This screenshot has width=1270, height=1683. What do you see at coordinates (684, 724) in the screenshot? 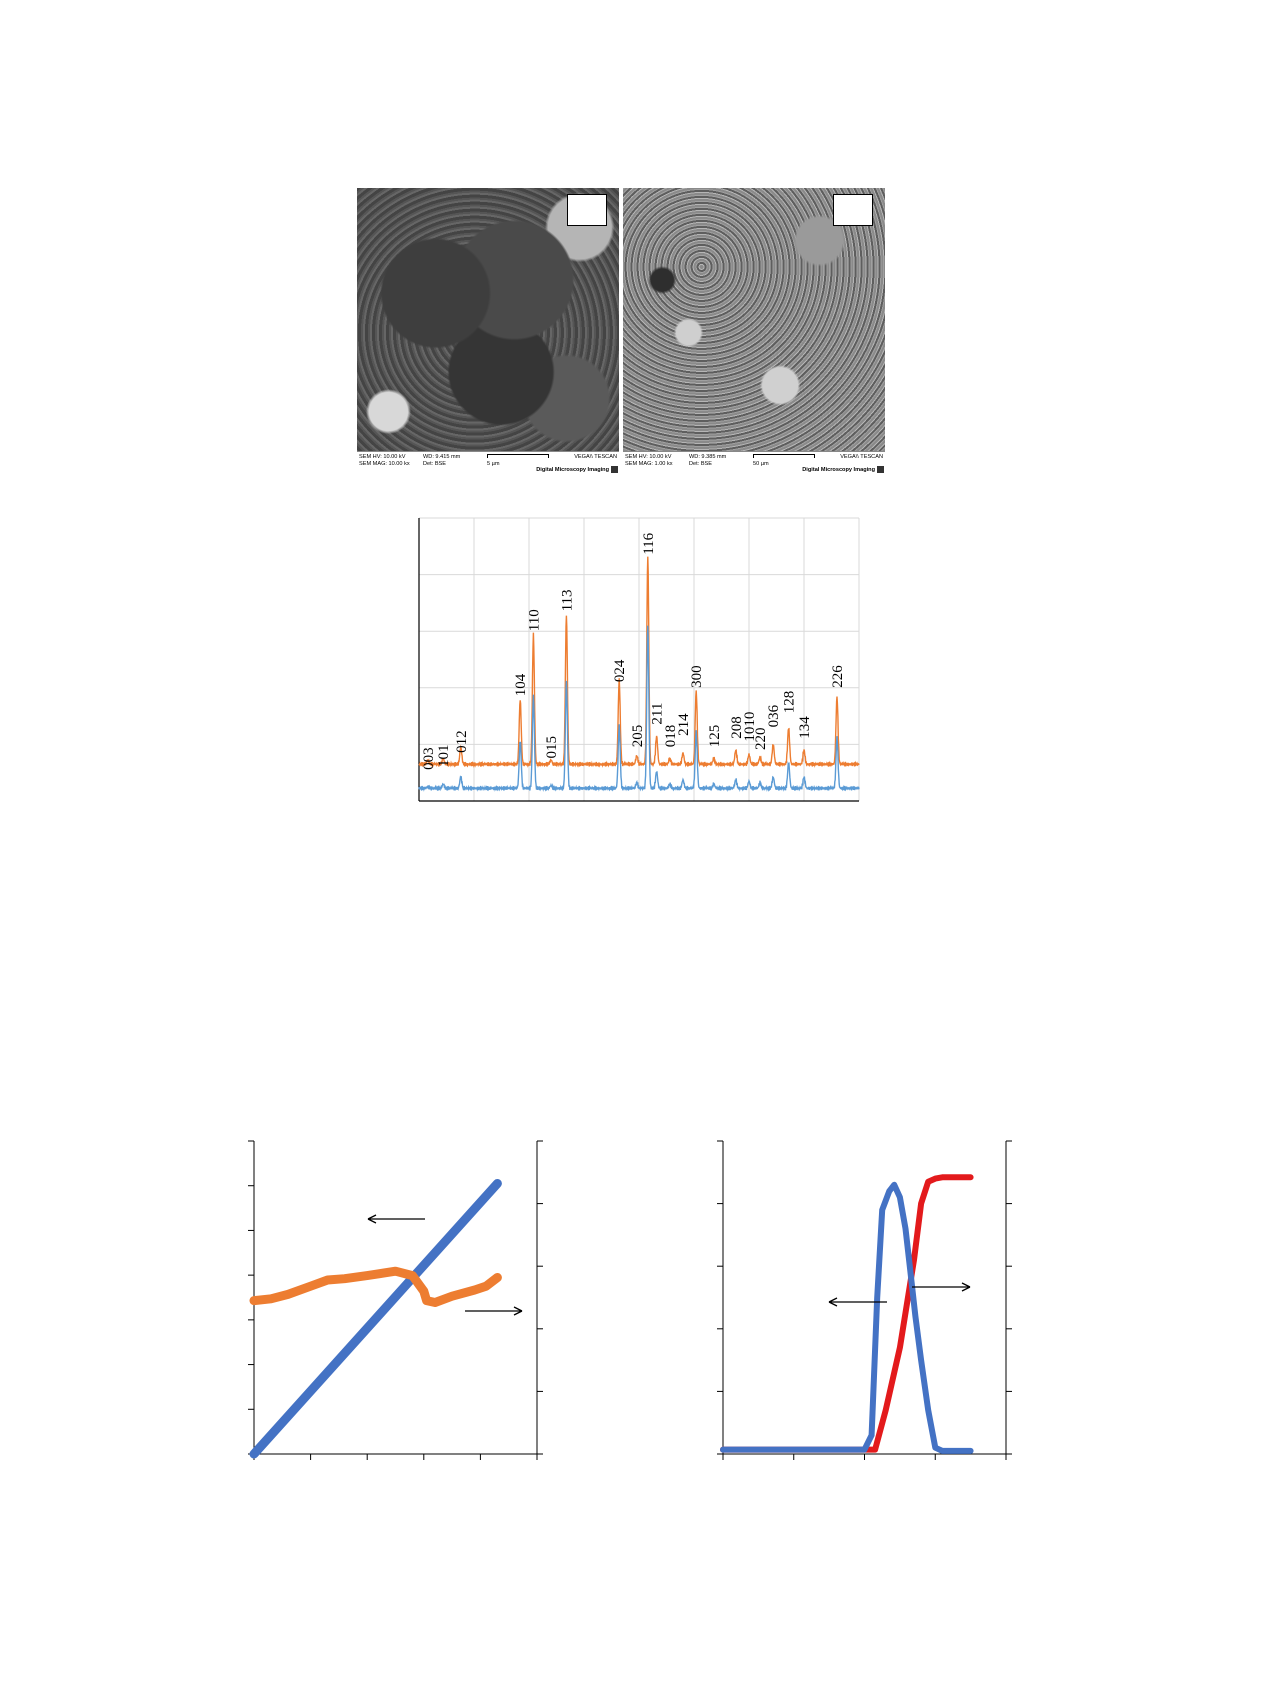
I see `xrd-peak-label: 214` at bounding box center [684, 724].